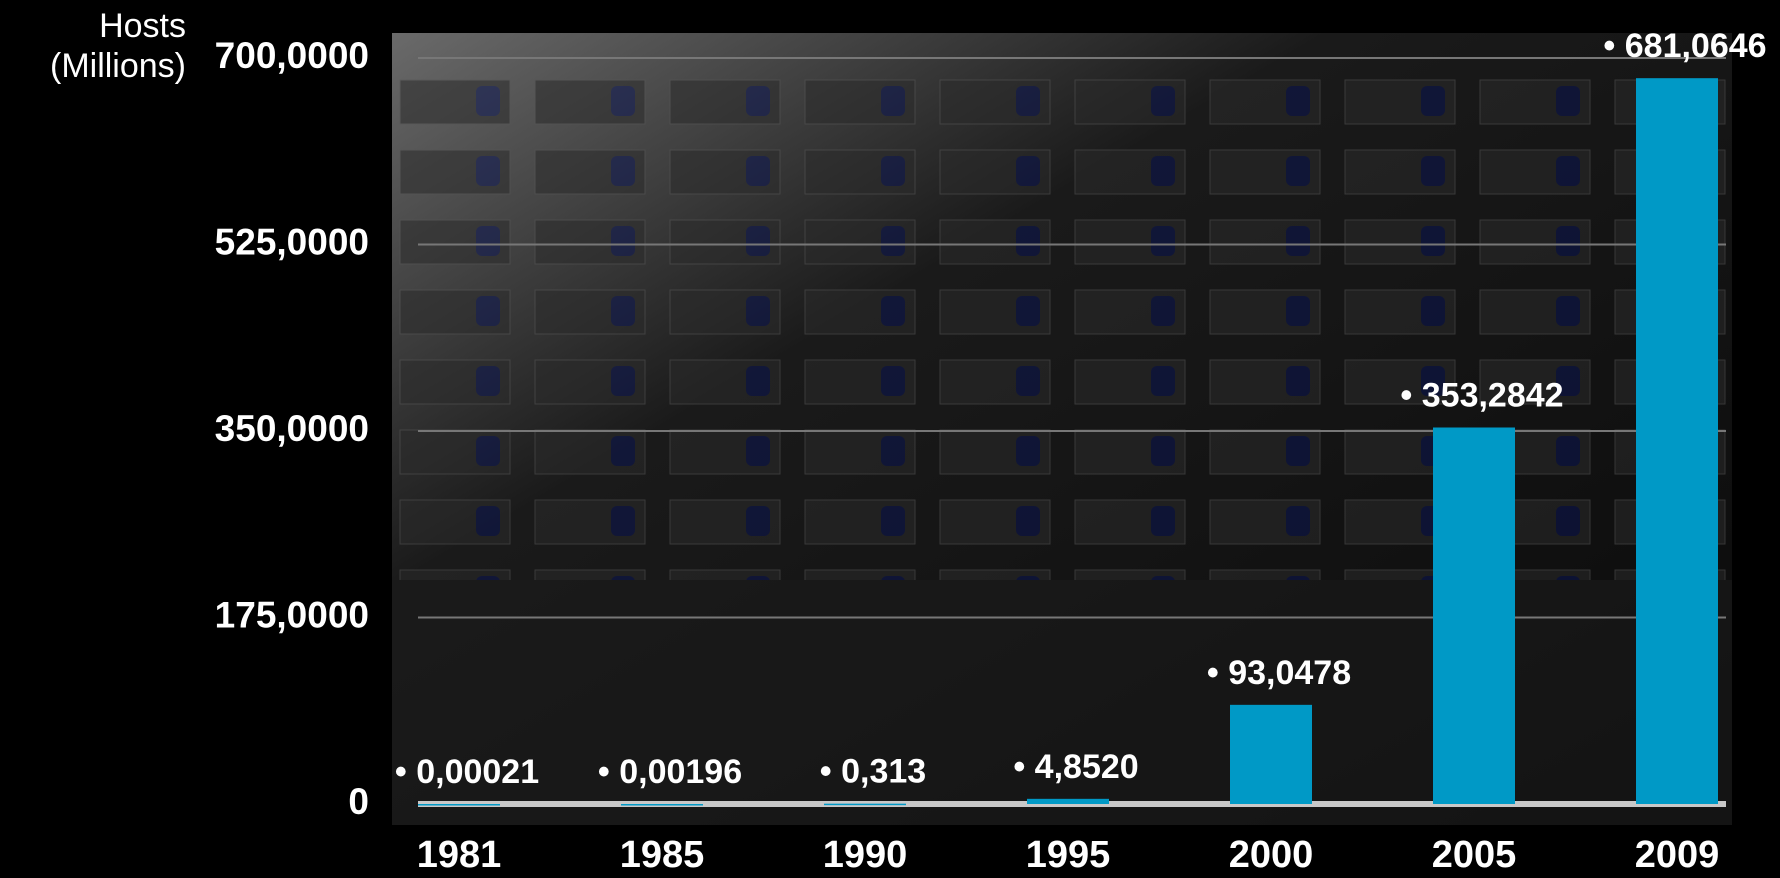 The image size is (1780, 878). I want to click on x-tick-label: 2005, so click(1474, 855).